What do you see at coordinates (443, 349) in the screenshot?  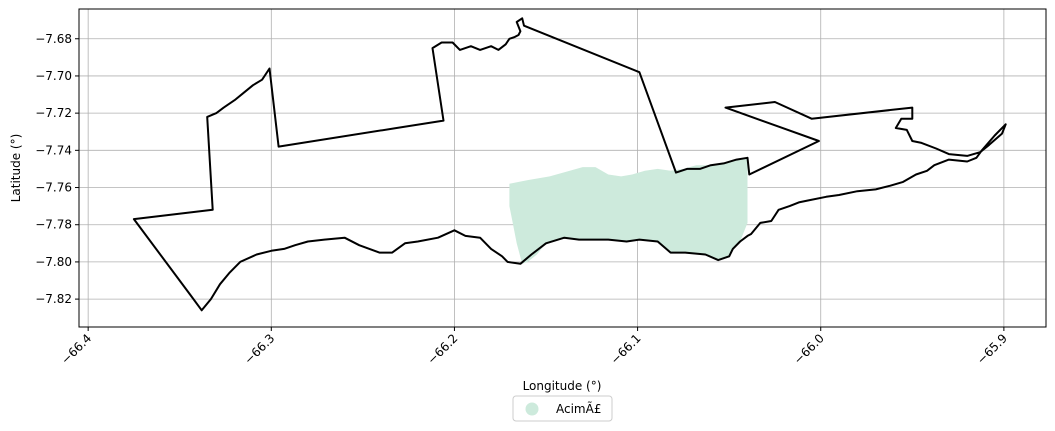 I see `x-tick-label: −66.2` at bounding box center [443, 349].